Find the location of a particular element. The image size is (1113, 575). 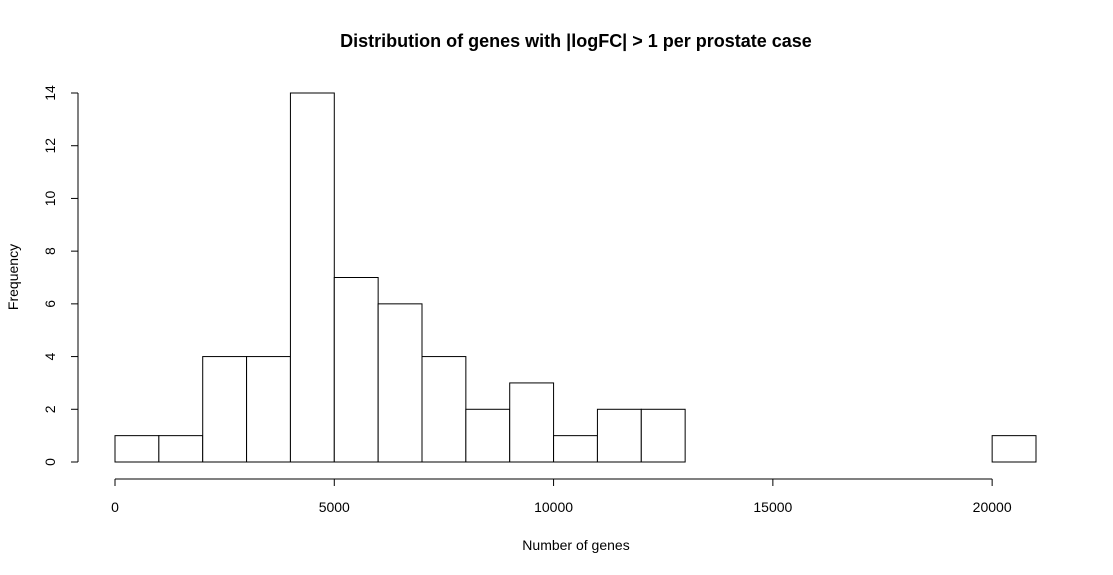

x-tick-label: 5000 is located at coordinates (334, 507).